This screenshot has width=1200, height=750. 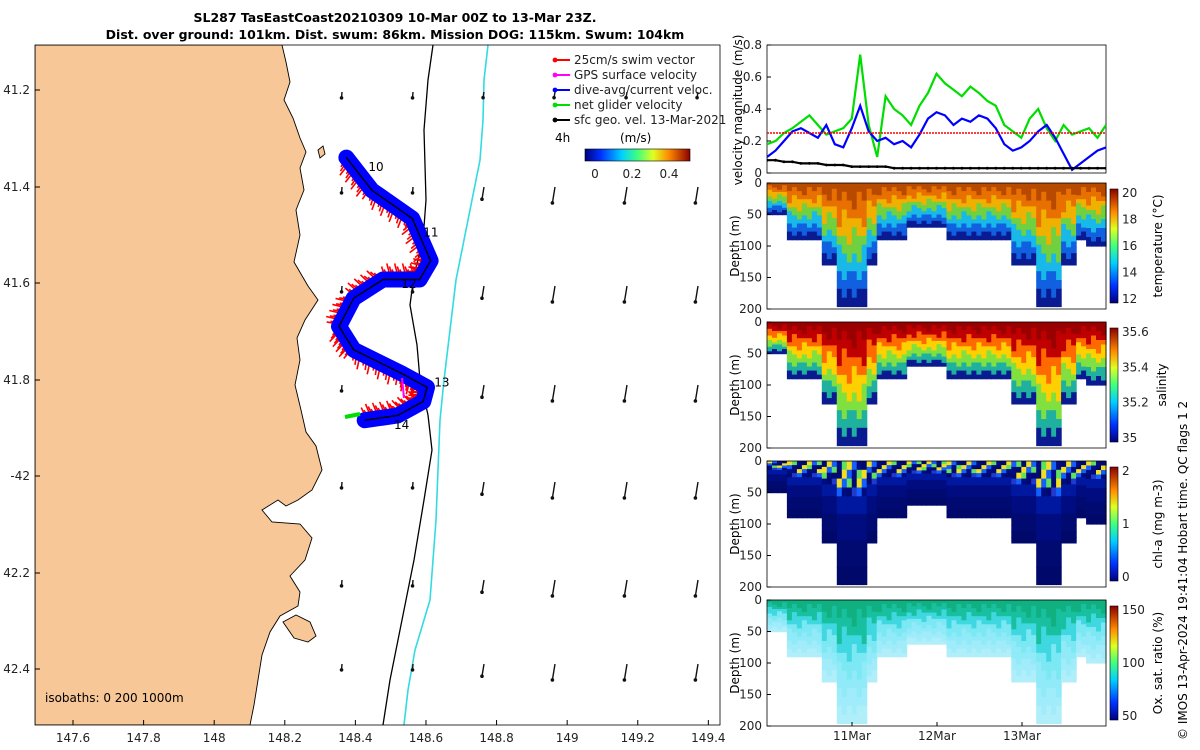 What do you see at coordinates (902, 168) in the screenshot?
I see `velocity-series-point` at bounding box center [902, 168].